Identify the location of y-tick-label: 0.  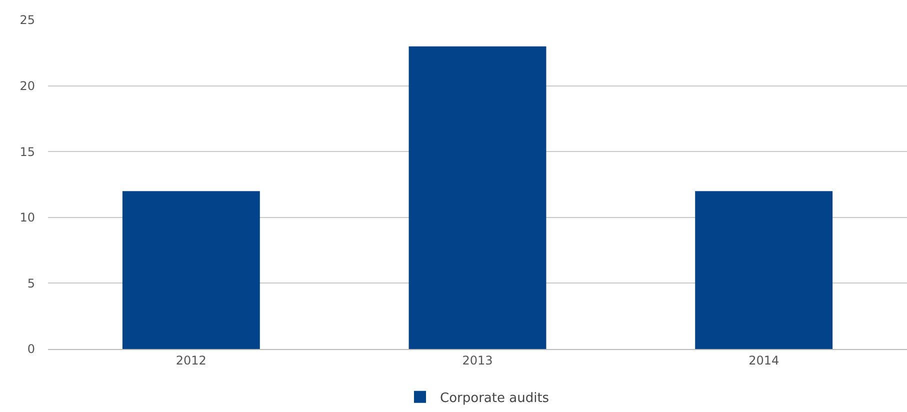
(31, 349).